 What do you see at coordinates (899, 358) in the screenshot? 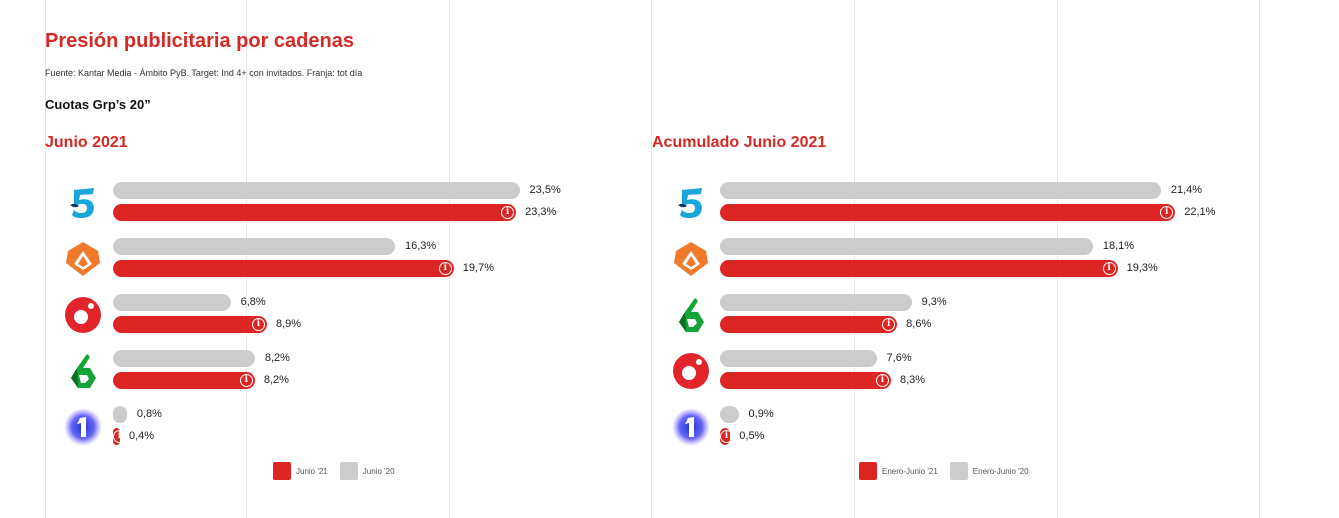
I see `data-label-previous: 7,6%` at bounding box center [899, 358].